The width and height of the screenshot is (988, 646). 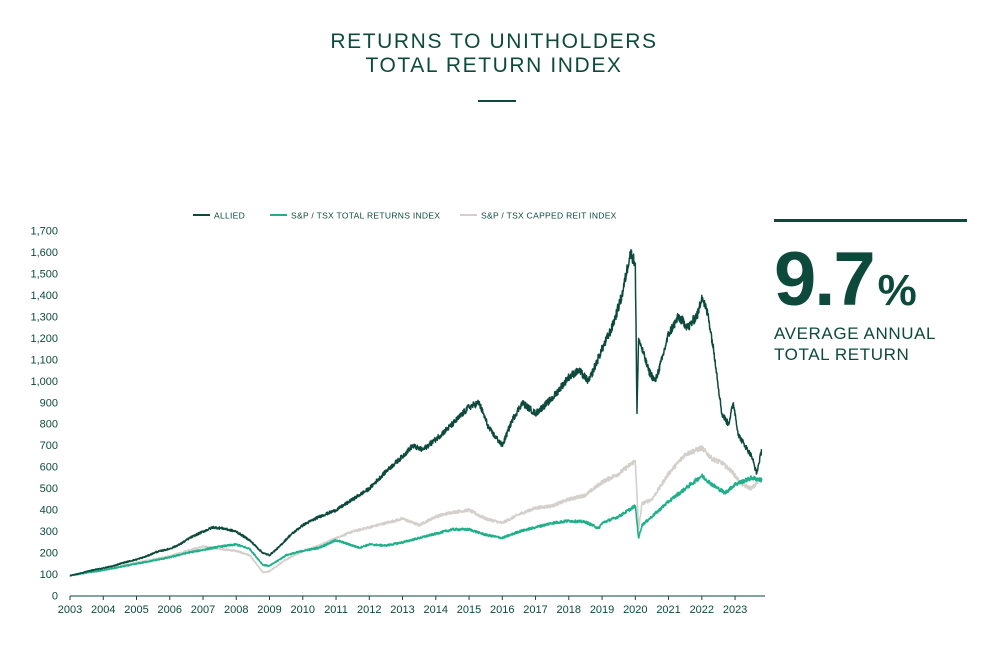 What do you see at coordinates (494, 65) in the screenshot?
I see `chart-title-line-2: TOTAL RETURN INDEX` at bounding box center [494, 65].